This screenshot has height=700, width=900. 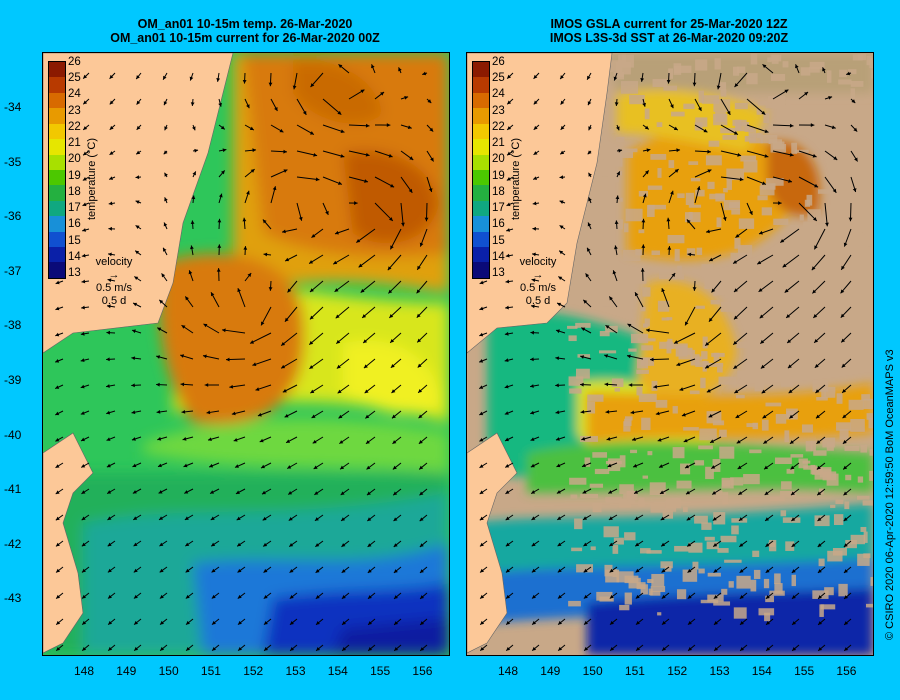 What do you see at coordinates (74, 273) in the screenshot?
I see `colorbar-tick-label: 13` at bounding box center [74, 273].